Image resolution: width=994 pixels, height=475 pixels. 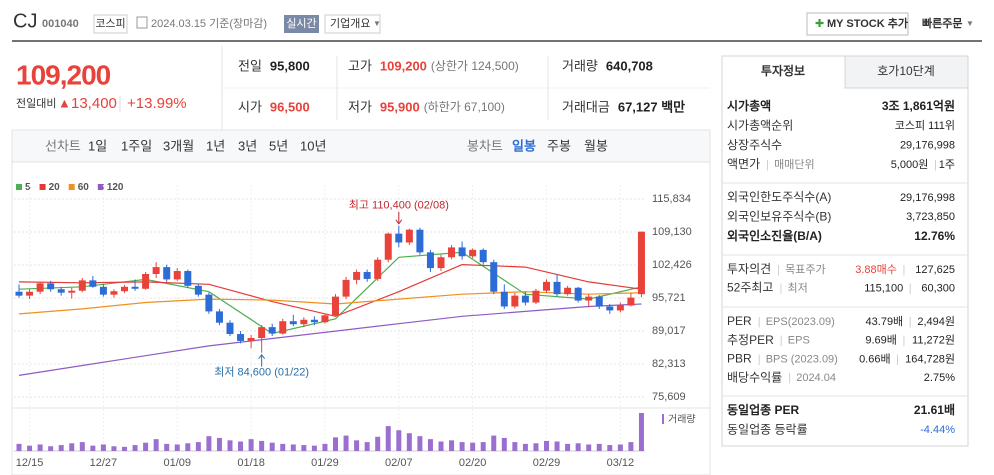 What do you see at coordinates (215, 145) in the screenshot?
I see `period-tab: 1년` at bounding box center [215, 145].